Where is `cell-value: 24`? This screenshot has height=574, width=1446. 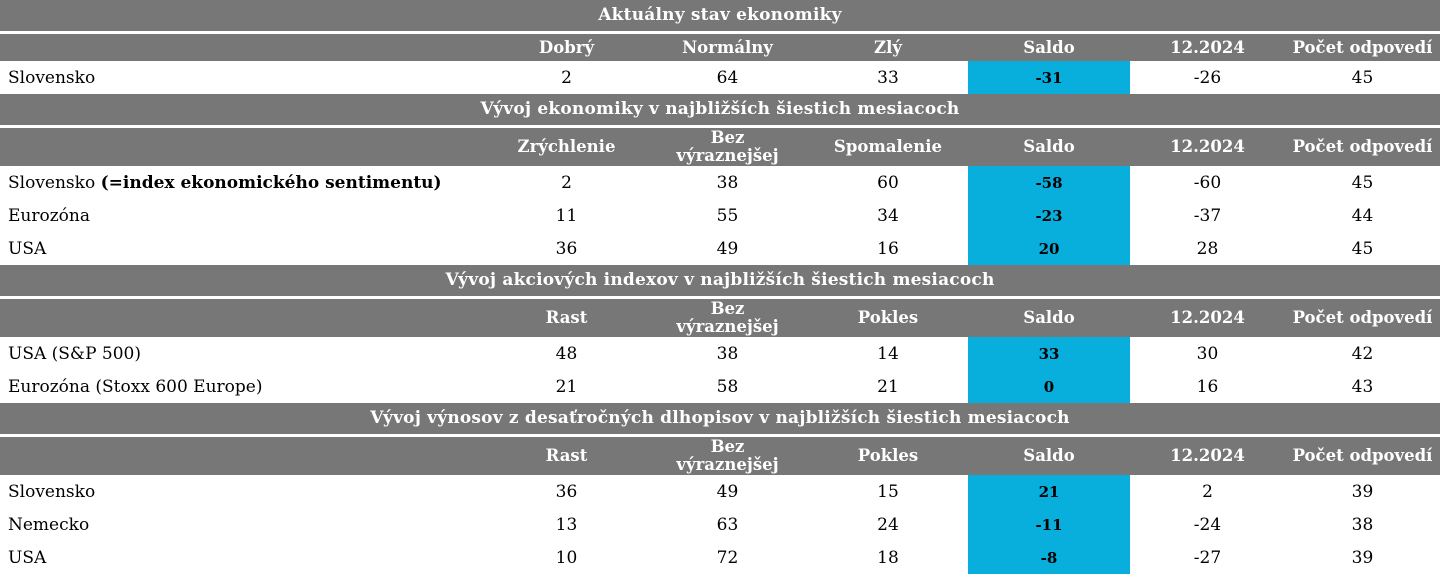 cell-value: 24 is located at coordinates (888, 524).